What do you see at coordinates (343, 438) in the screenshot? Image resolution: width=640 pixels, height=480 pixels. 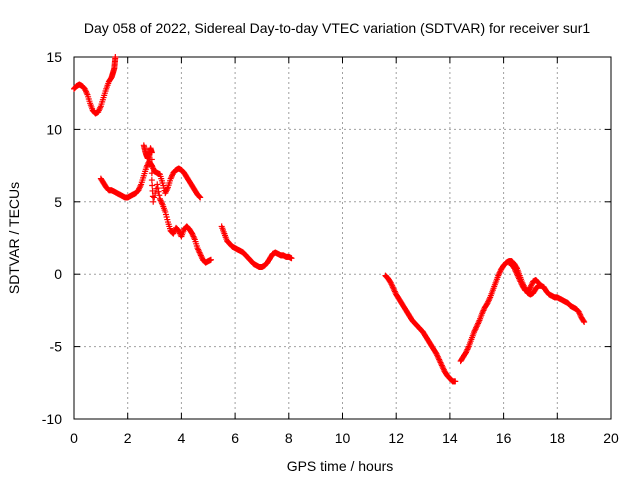 I see `x-tick-label: 10` at bounding box center [343, 438].